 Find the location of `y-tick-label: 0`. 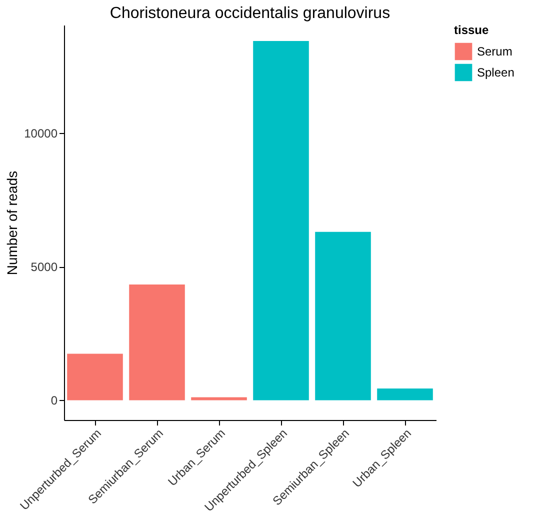

y-tick-label: 0 is located at coordinates (54, 401).